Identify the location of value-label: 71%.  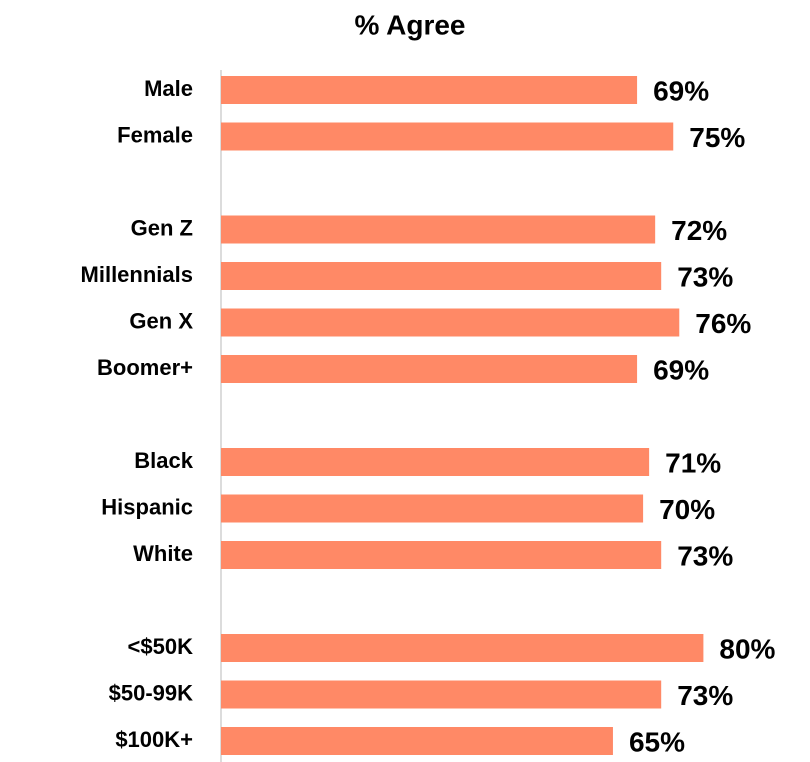
(693, 462).